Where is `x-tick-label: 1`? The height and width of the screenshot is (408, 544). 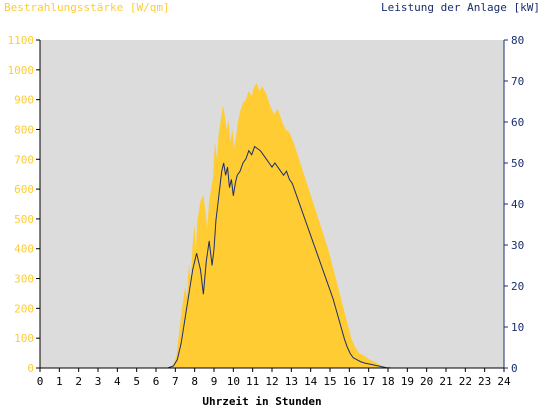
x-tick-label: 1 is located at coordinates (59, 381).